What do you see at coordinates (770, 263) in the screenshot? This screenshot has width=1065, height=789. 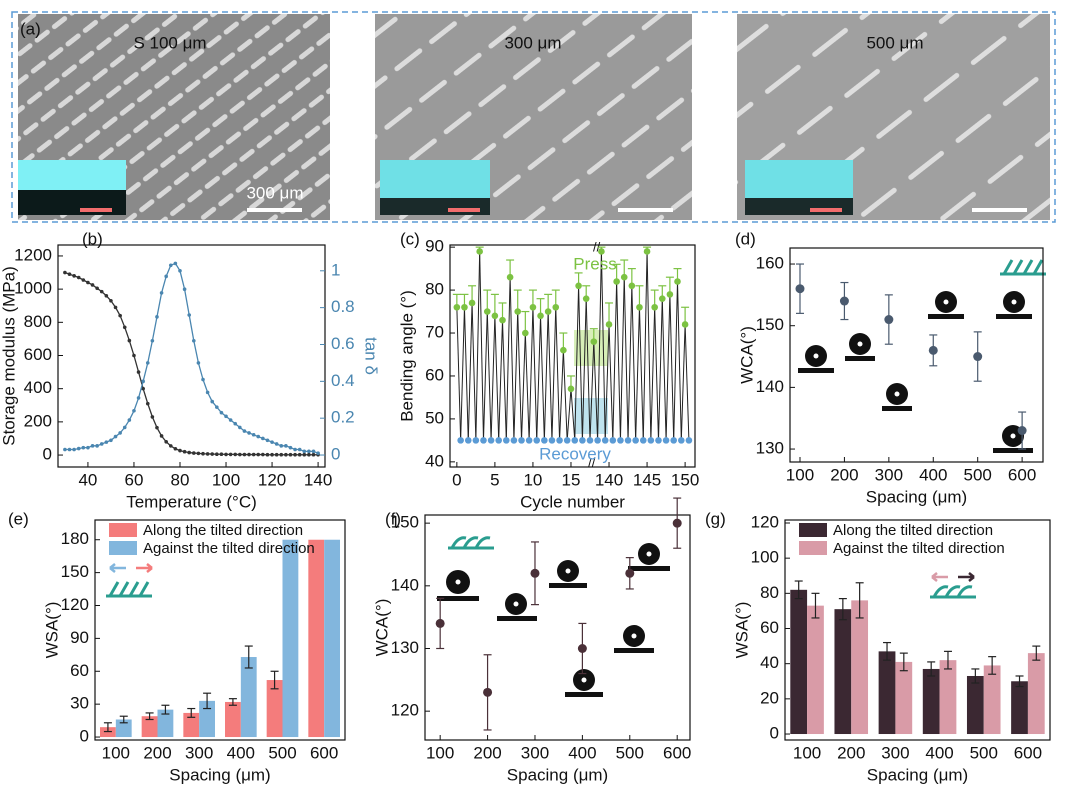 I see `y-tick-label: 160` at bounding box center [770, 263].